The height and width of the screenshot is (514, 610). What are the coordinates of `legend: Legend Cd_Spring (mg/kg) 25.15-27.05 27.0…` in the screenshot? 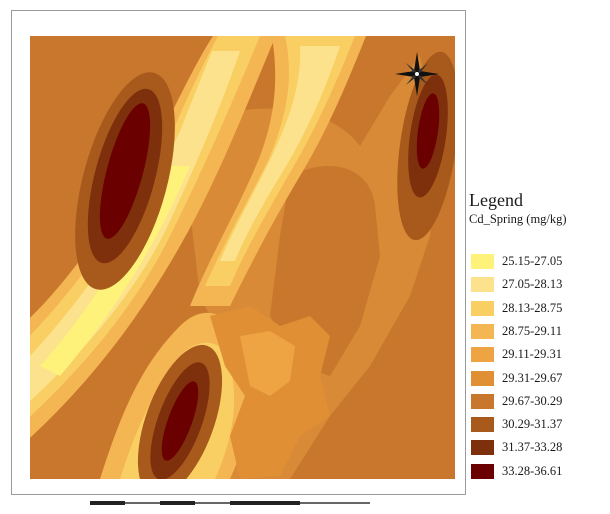 It's located at (539, 334).